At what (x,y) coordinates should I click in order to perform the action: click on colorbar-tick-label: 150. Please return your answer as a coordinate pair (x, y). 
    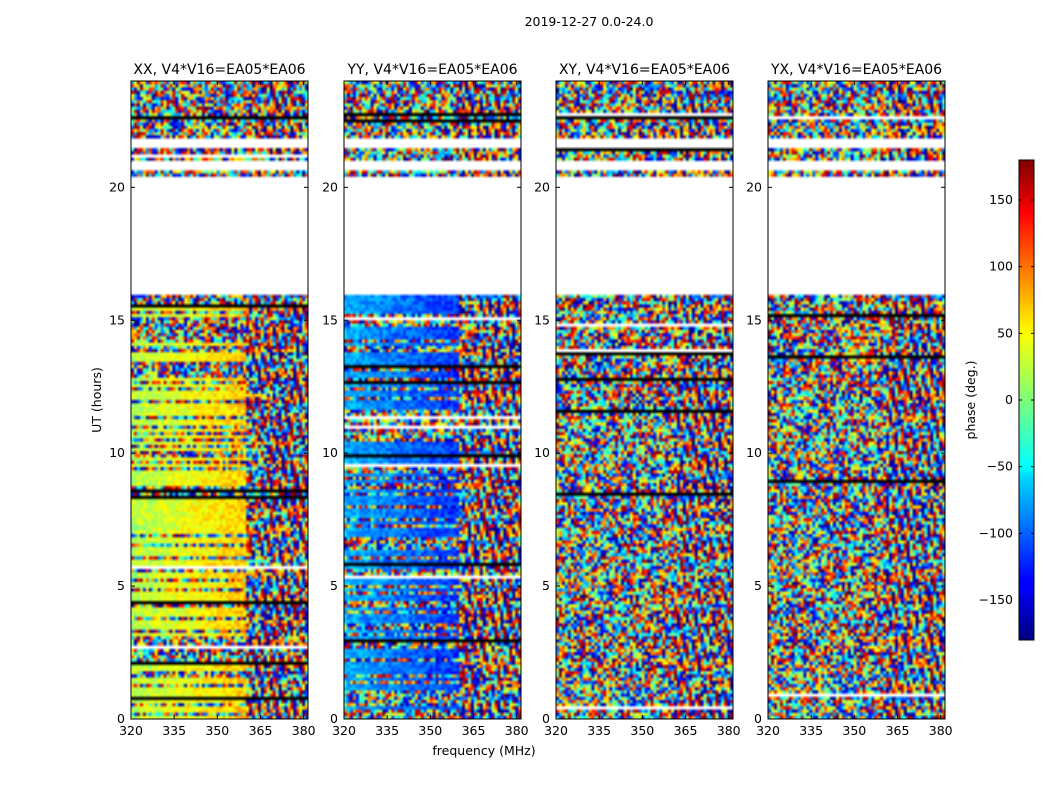
    Looking at the image, I should click on (1001, 199).